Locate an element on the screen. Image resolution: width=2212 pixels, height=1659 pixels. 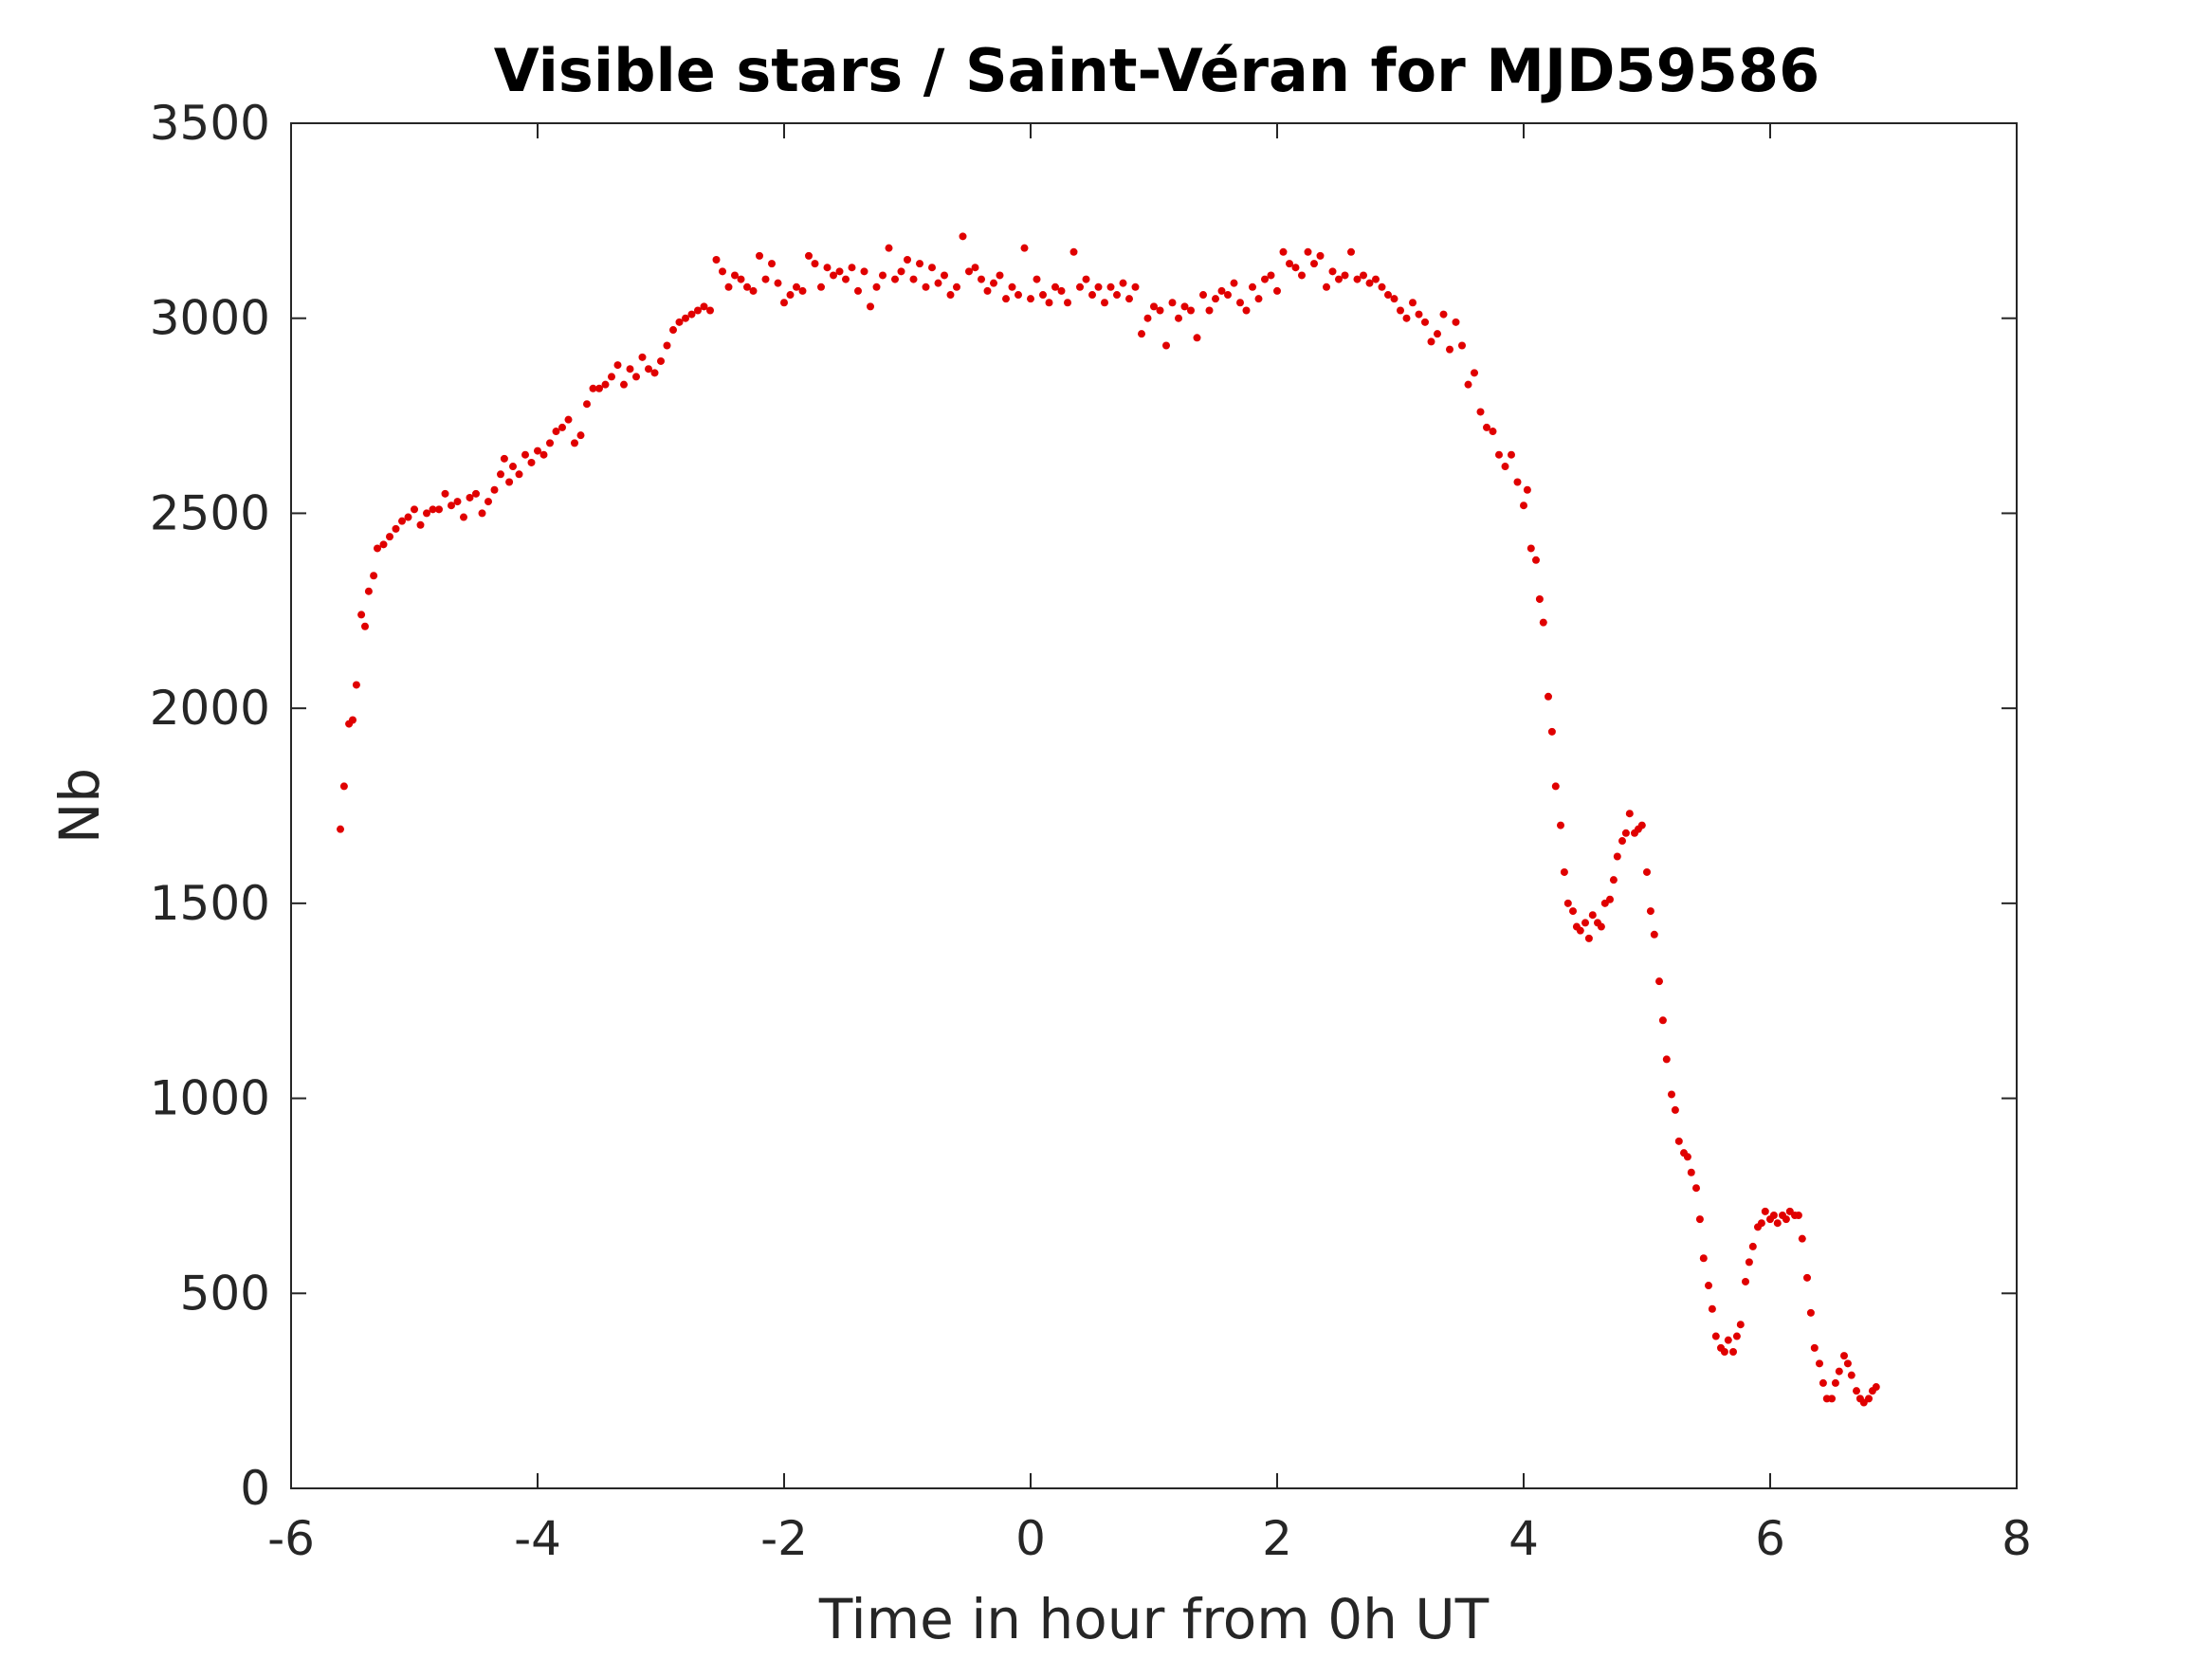
y-tick-label: 3500 is located at coordinates (210, 123).